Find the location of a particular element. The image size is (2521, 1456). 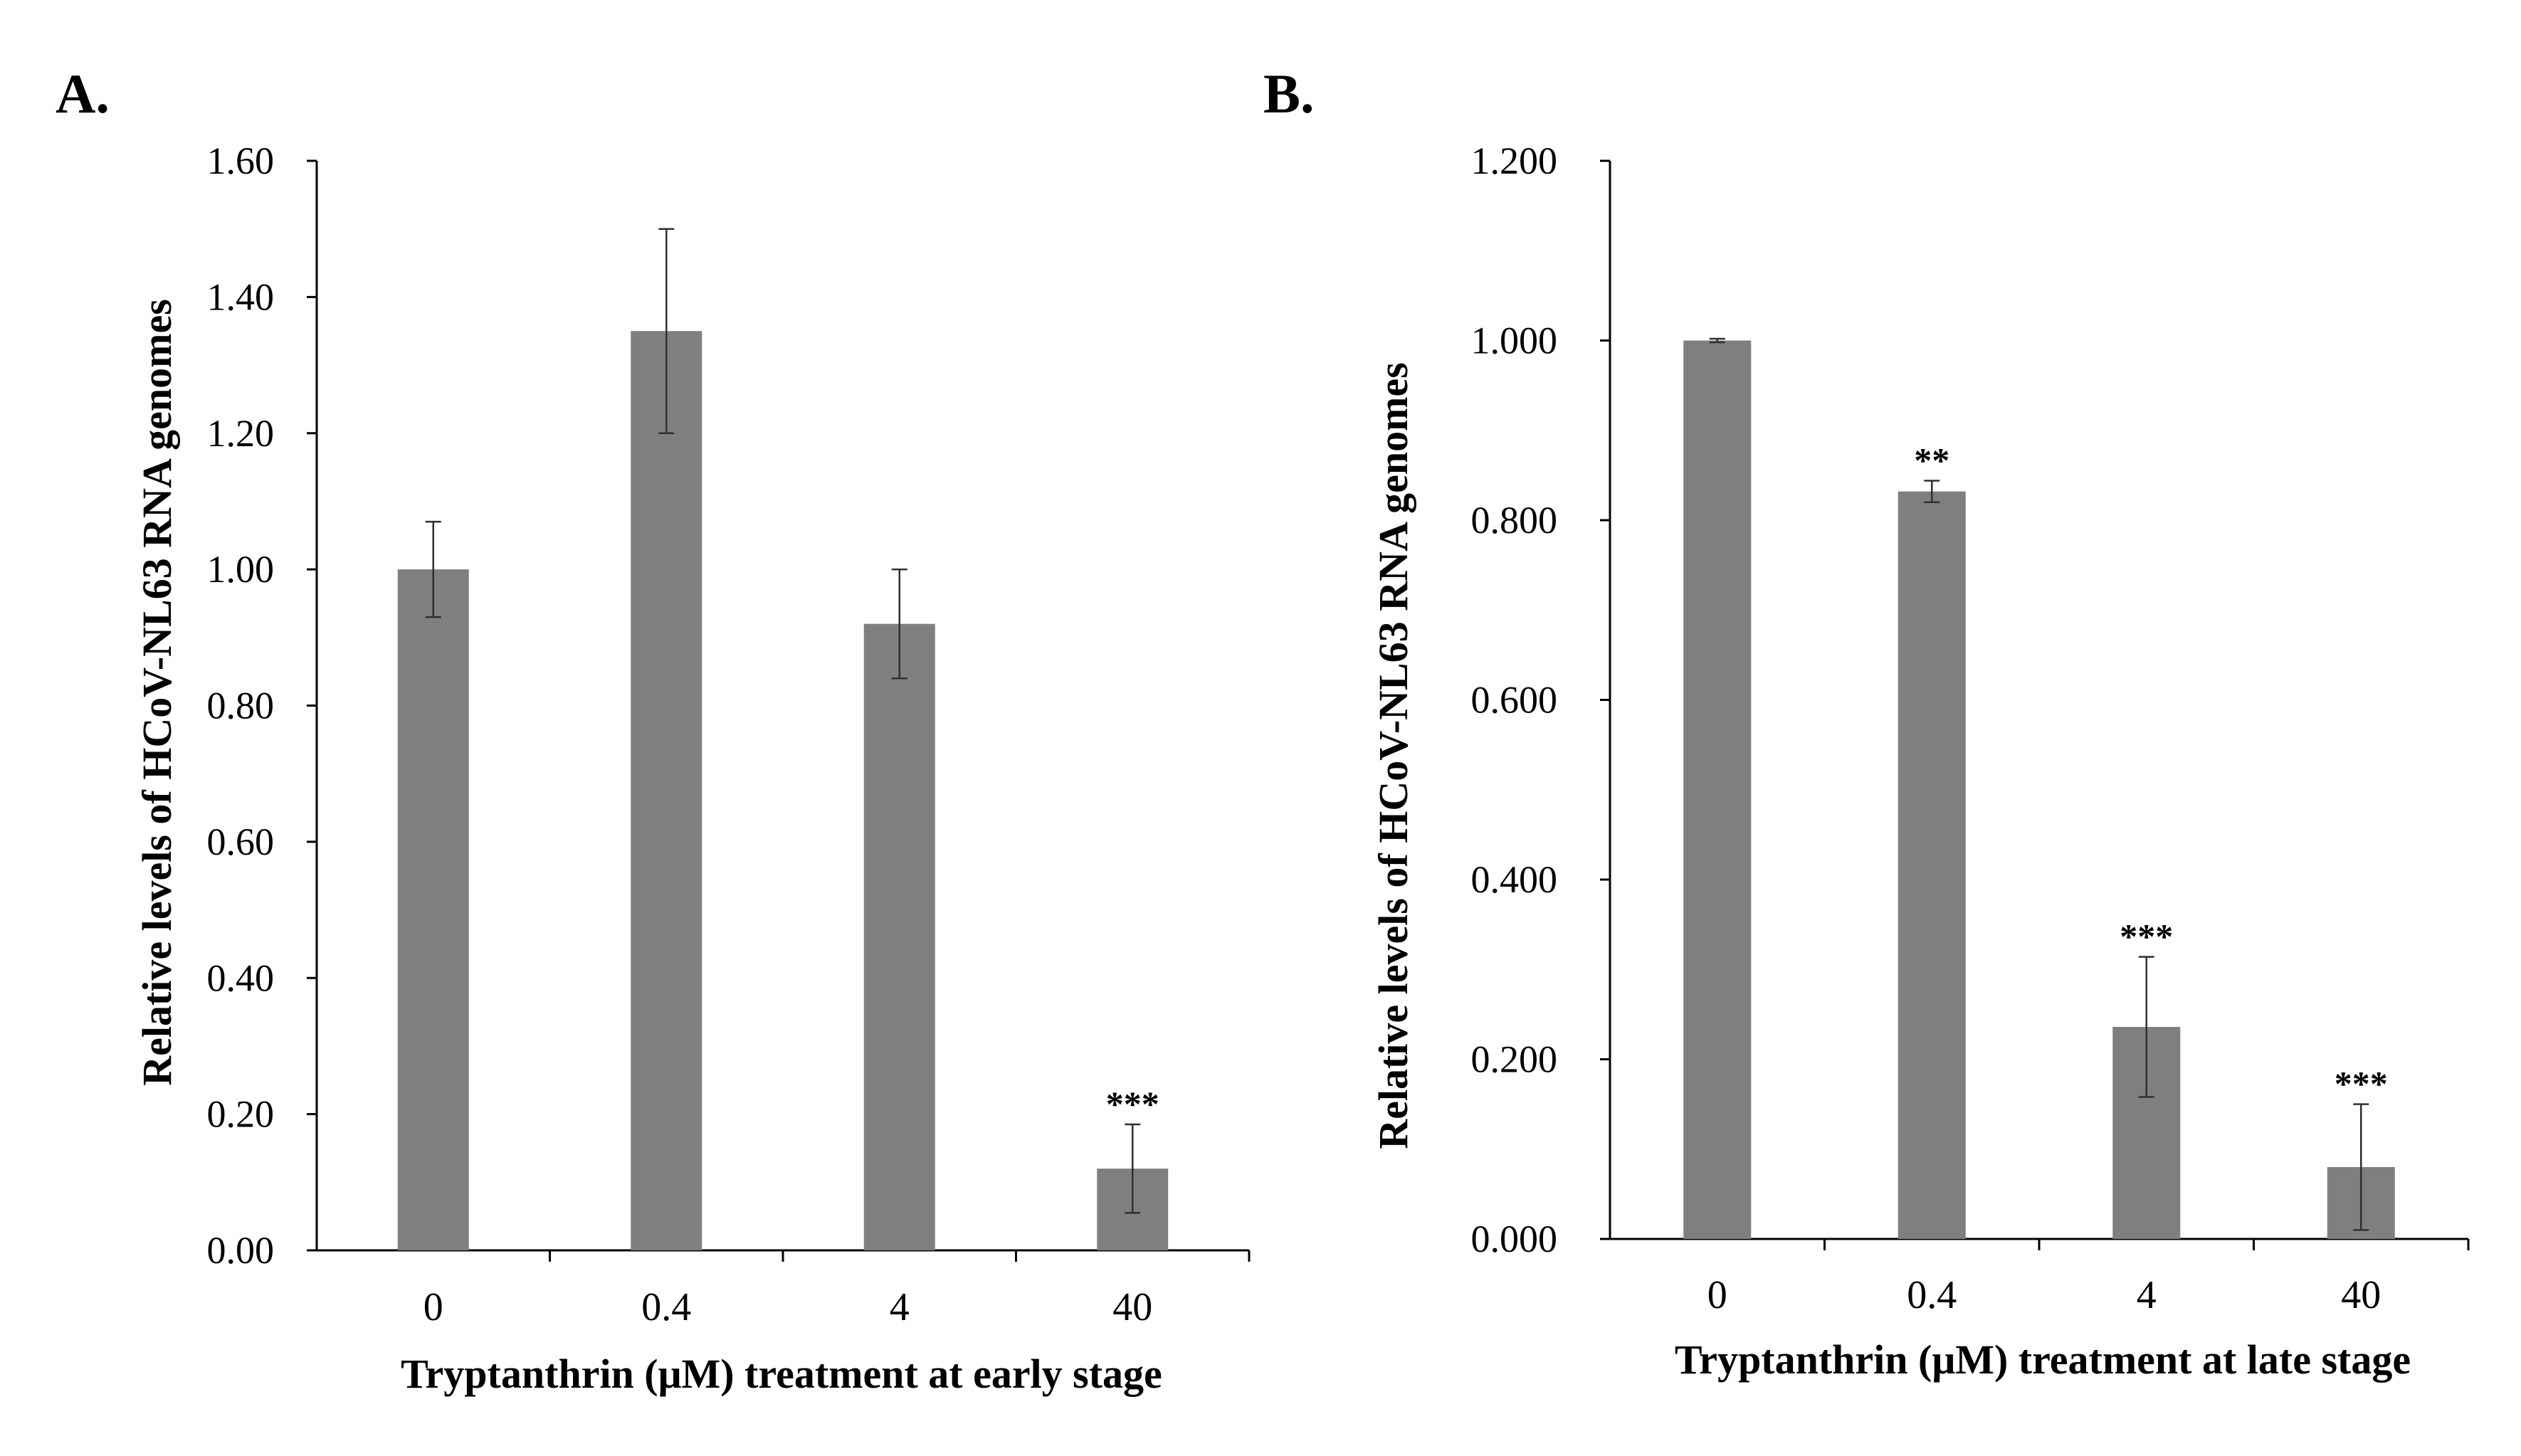

panel-b-y-tick-label: 0.600 is located at coordinates (1514, 700).